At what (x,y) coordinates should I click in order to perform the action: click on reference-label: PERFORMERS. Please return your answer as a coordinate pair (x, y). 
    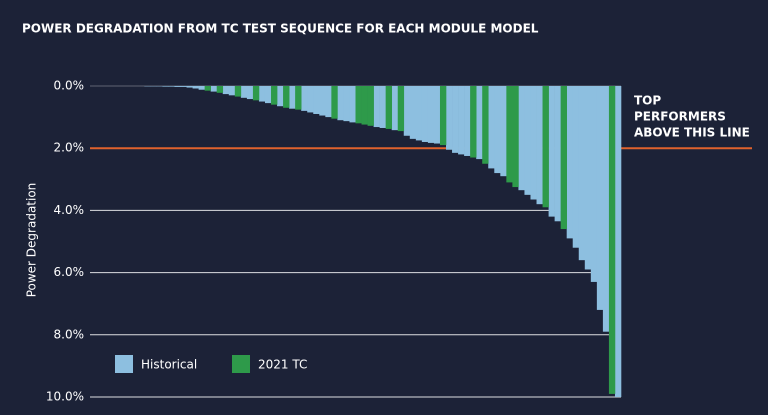
    Looking at the image, I should click on (680, 117).